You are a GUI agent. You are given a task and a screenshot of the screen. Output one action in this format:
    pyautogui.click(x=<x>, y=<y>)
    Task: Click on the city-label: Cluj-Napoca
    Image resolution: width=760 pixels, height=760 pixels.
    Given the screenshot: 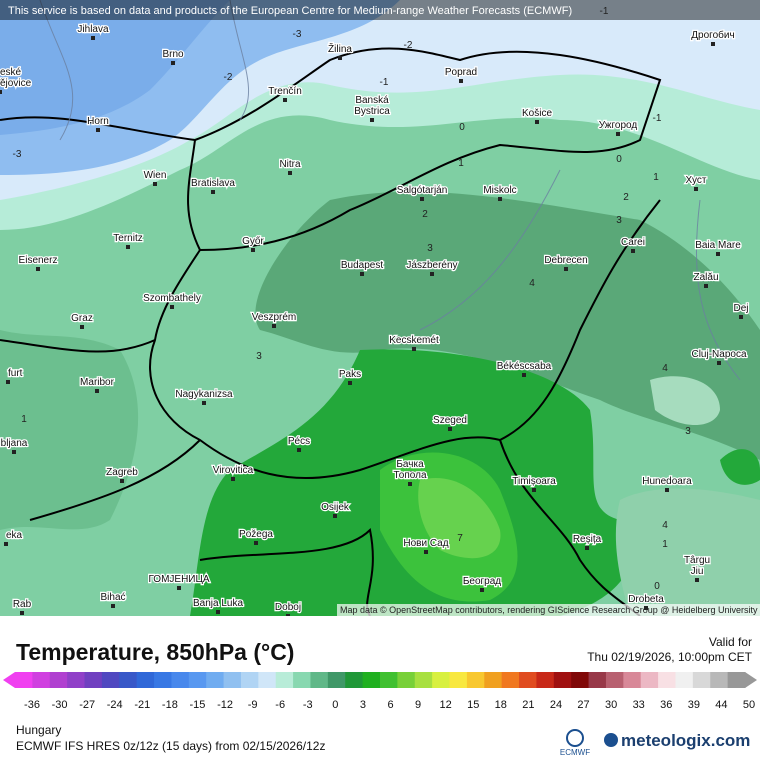 What is the action you would take?
    pyautogui.click(x=718, y=354)
    